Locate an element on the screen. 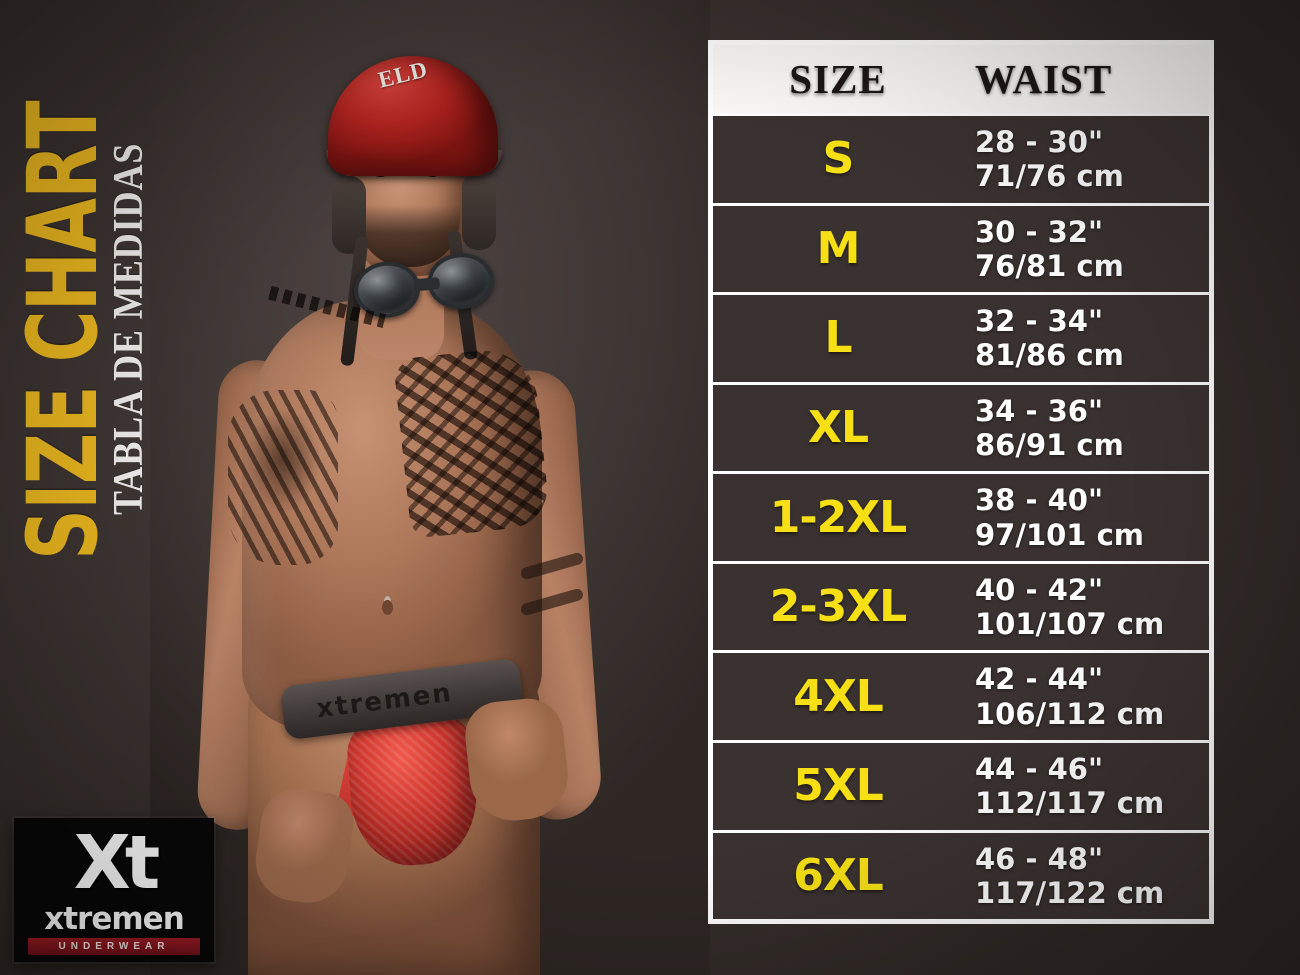  page-title: SIZE CHART is located at coordinates (63, 330).